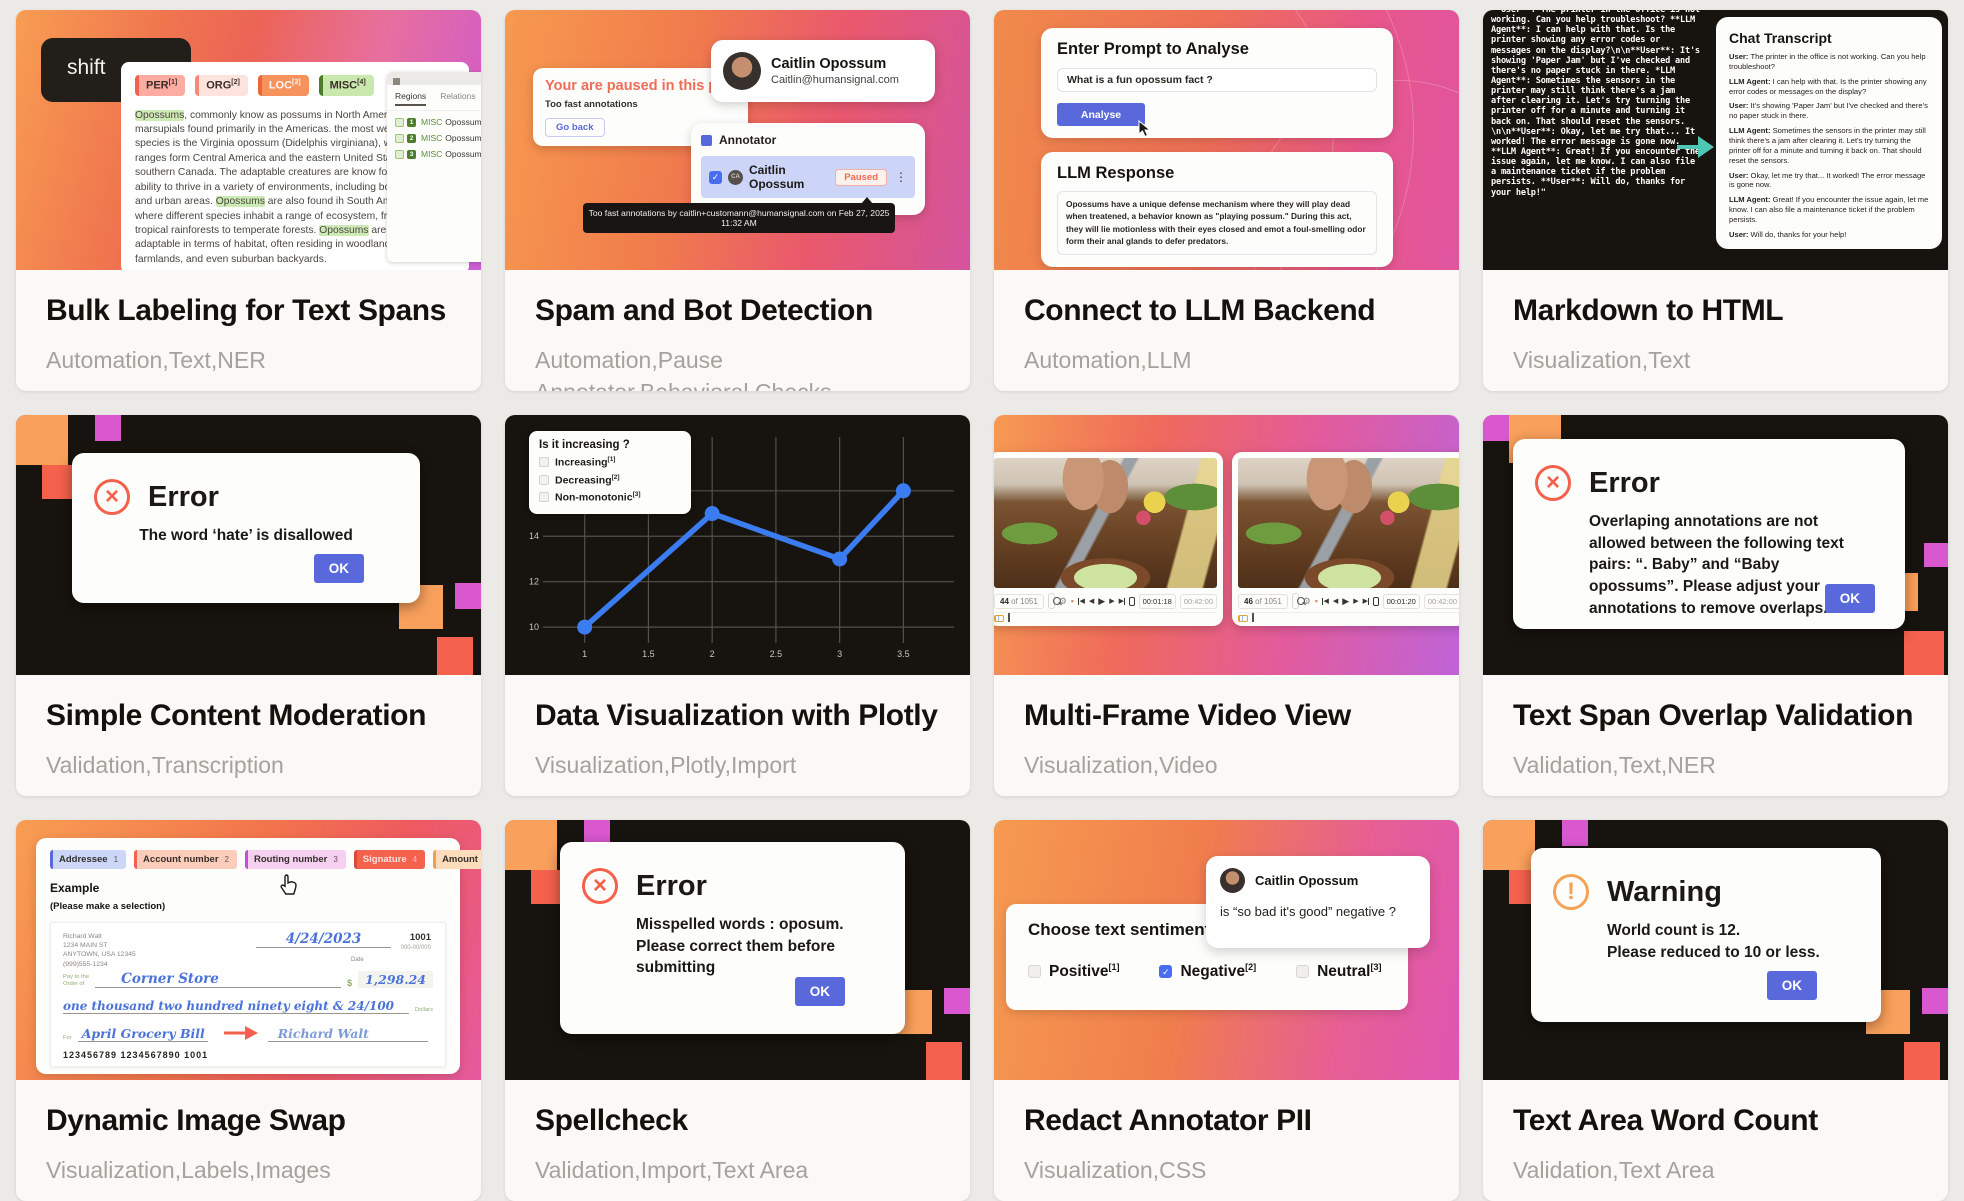 This screenshot has height=1201, width=1964. I want to click on prompt-input: What is a fun opossum fact ?, so click(1217, 80).